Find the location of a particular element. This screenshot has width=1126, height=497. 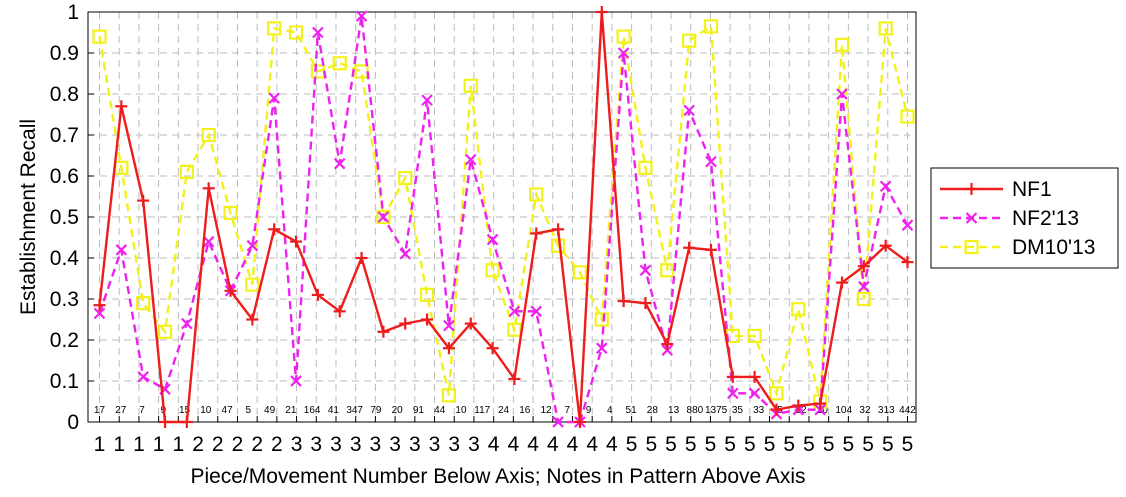

legend-label: NF2'13 is located at coordinates (1045, 218).